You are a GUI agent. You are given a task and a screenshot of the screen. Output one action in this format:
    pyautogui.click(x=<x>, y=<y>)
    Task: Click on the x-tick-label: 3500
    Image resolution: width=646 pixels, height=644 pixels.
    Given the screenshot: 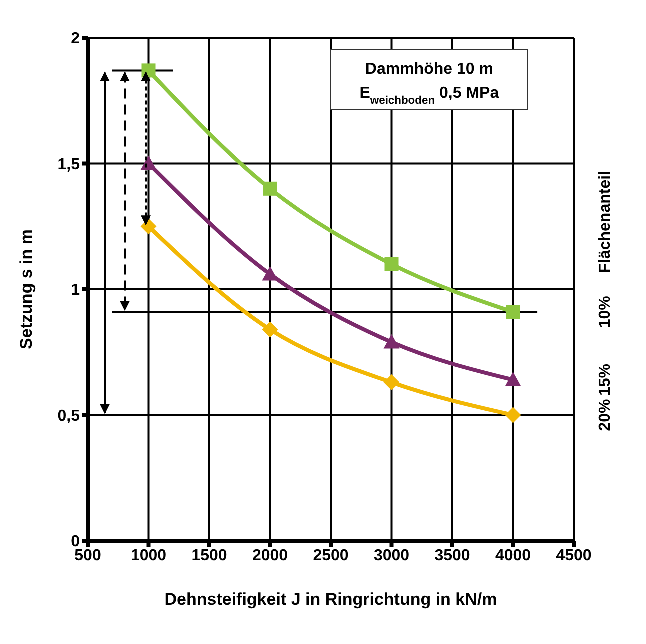 What is the action you would take?
    pyautogui.click(x=452, y=555)
    